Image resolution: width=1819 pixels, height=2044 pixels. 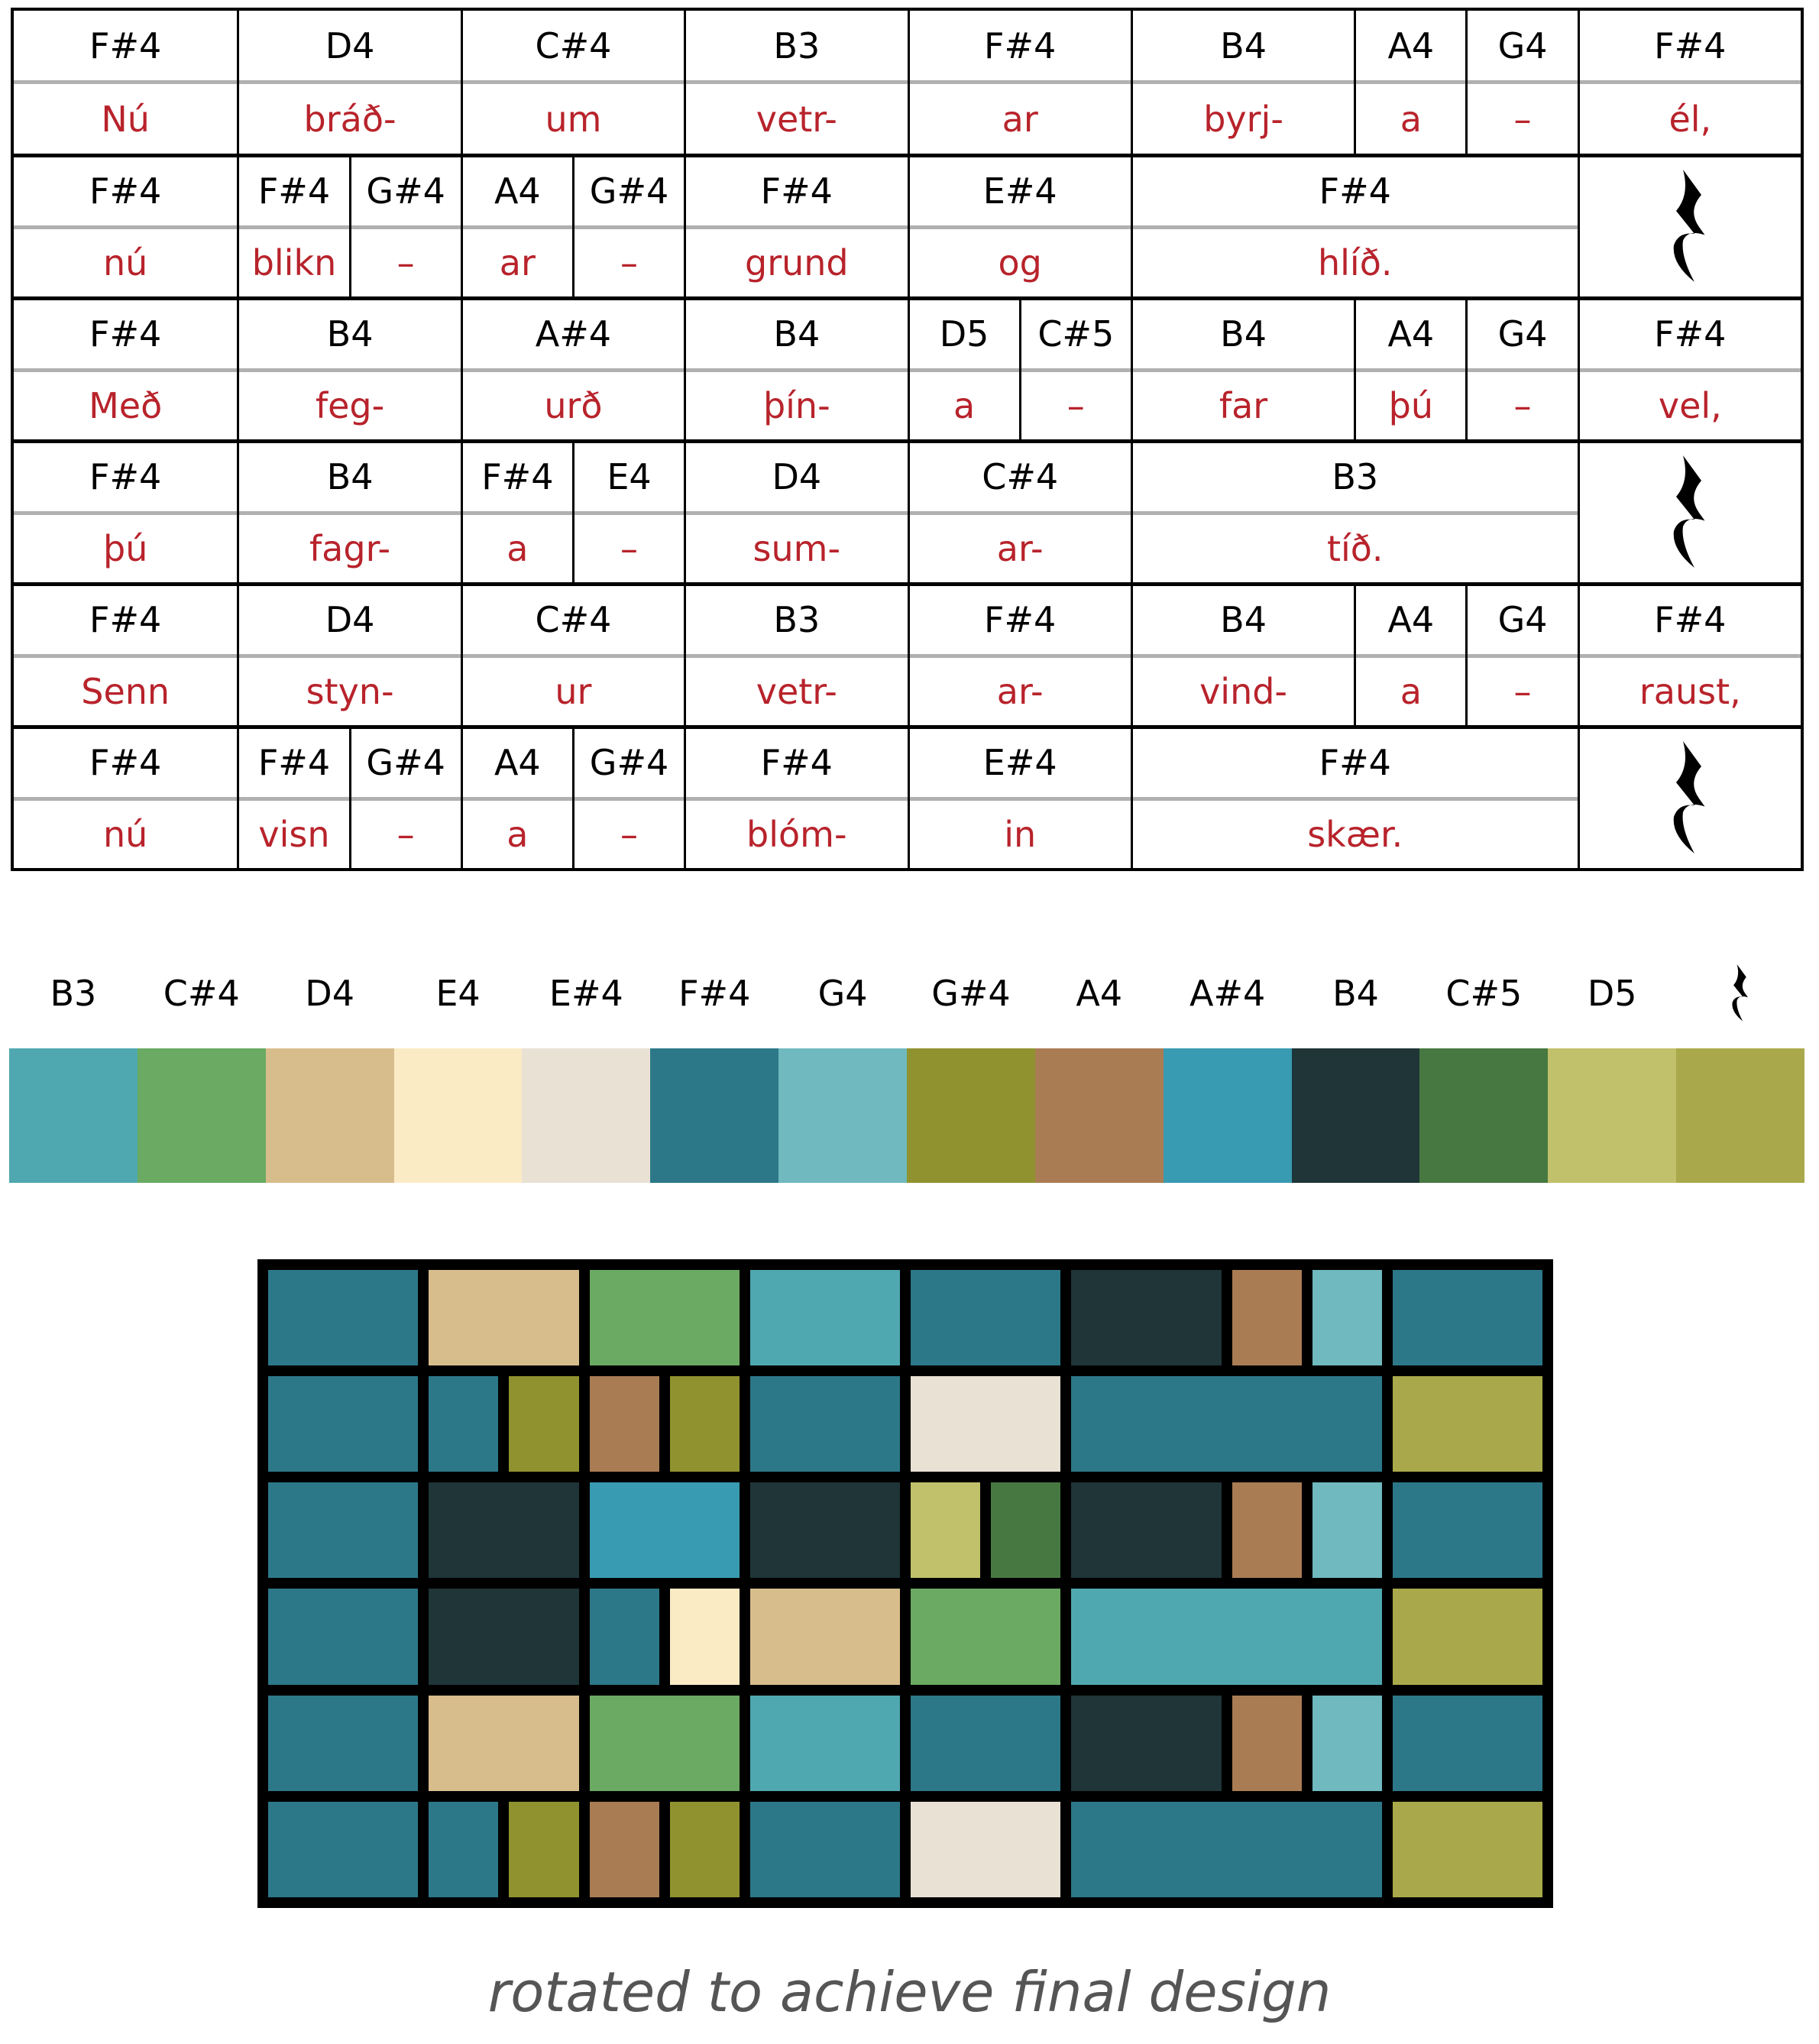 I want to click on lyric-syllable: fagr-, so click(x=350, y=548).